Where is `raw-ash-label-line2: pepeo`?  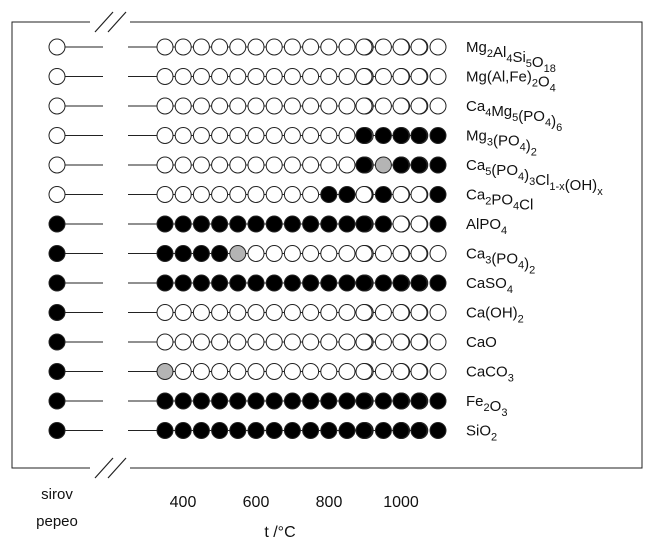
raw-ash-label-line2: pepeo is located at coordinates (57, 521).